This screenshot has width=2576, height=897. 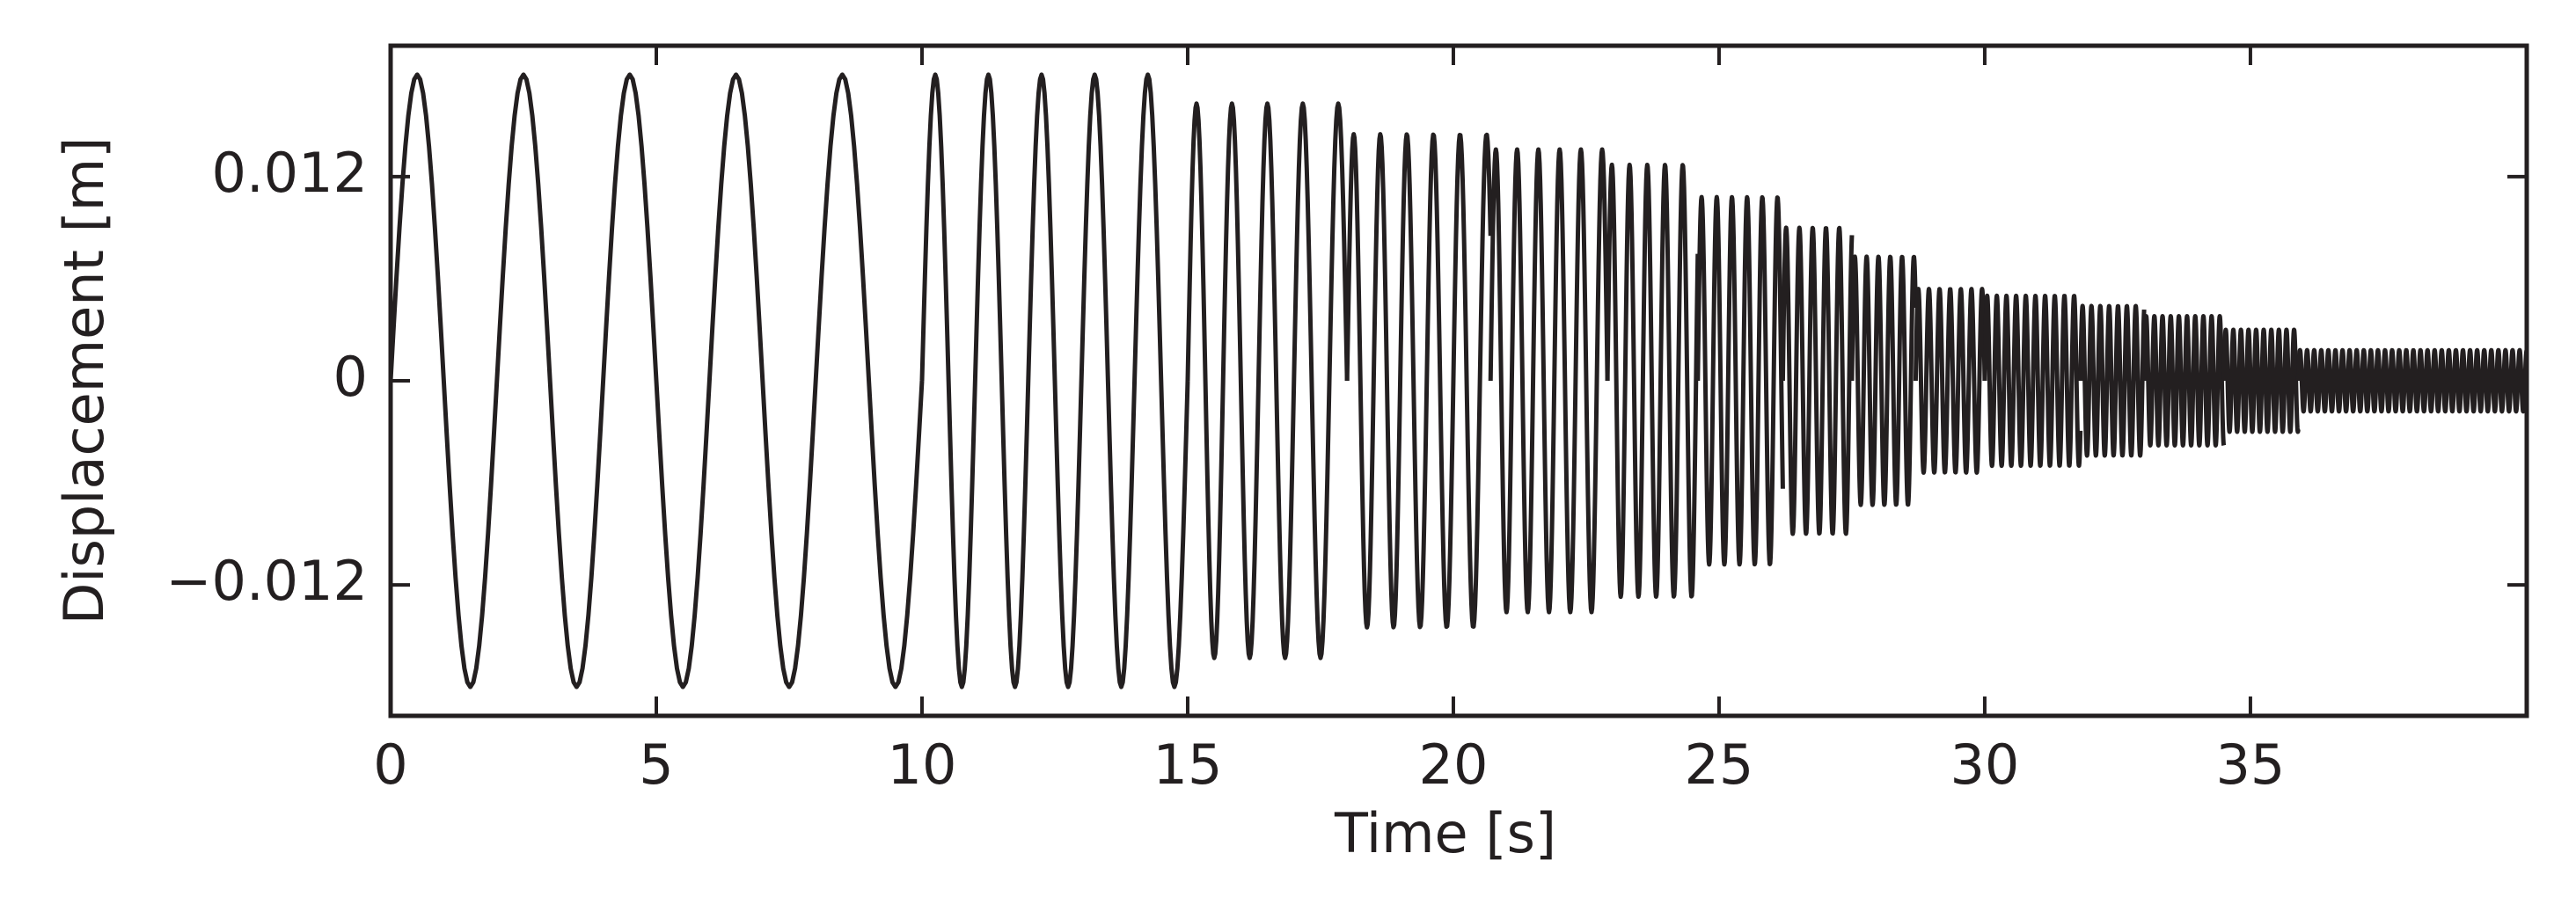 I want to click on x-tick-label: 0, so click(x=390, y=765).